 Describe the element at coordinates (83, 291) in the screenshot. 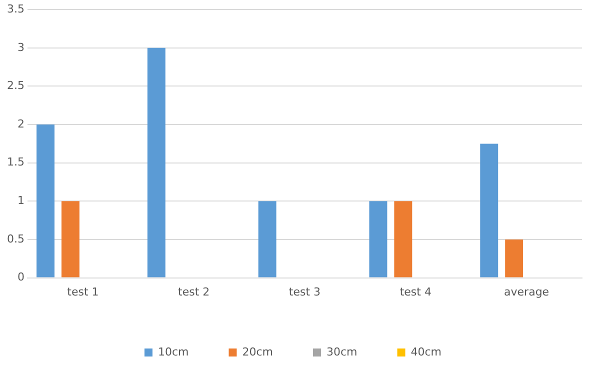

I see `x-tick-label: test 1` at that location.